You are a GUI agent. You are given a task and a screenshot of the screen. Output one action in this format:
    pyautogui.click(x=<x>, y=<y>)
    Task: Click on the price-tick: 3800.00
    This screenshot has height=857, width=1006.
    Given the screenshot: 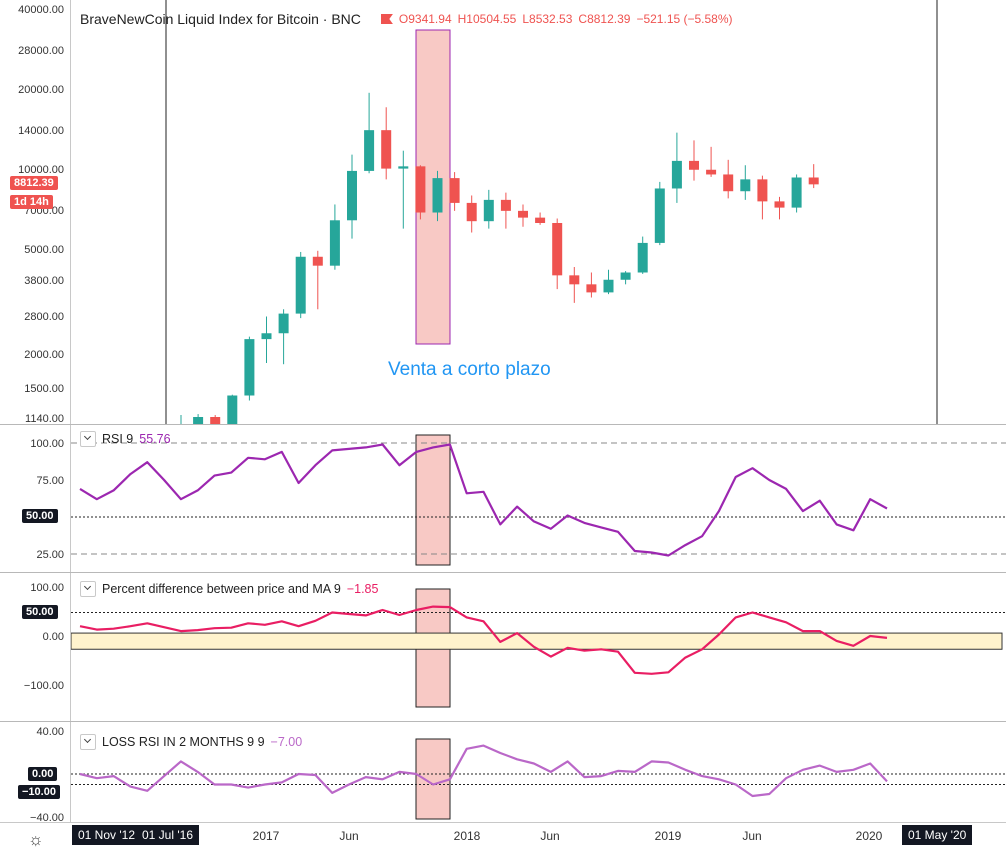 What is the action you would take?
    pyautogui.click(x=44, y=281)
    